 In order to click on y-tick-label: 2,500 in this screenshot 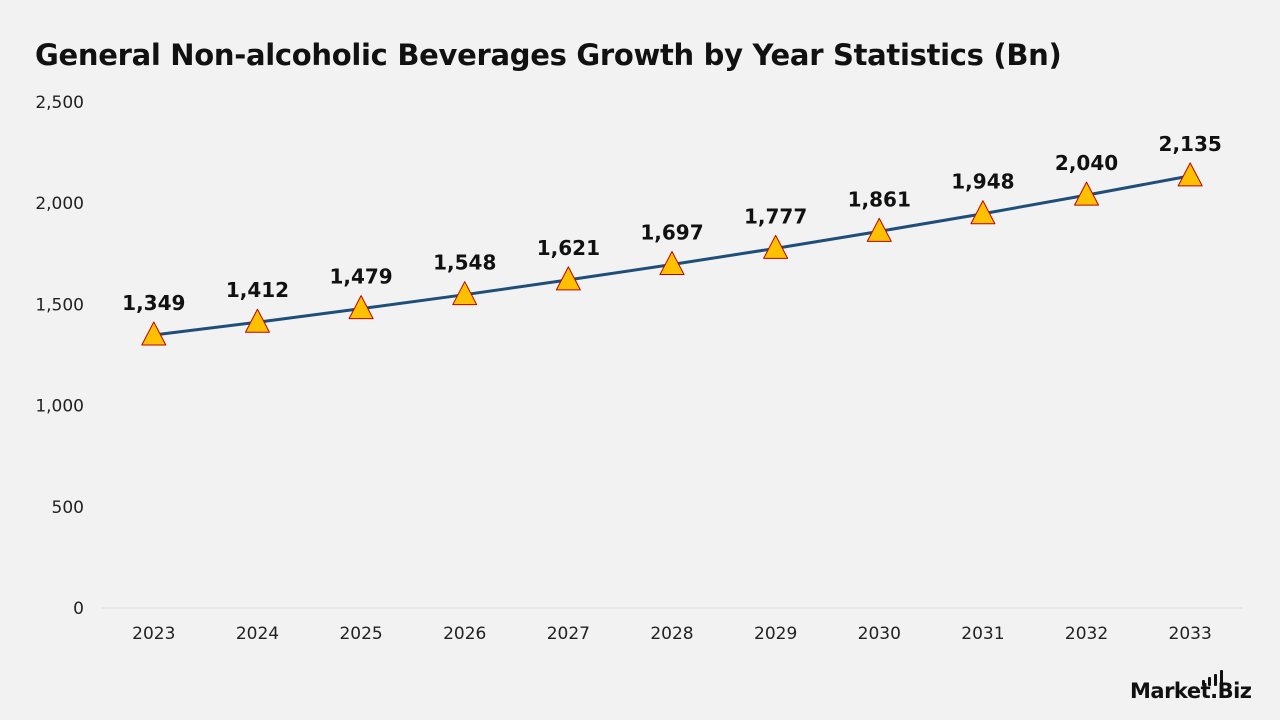, I will do `click(59, 103)`.